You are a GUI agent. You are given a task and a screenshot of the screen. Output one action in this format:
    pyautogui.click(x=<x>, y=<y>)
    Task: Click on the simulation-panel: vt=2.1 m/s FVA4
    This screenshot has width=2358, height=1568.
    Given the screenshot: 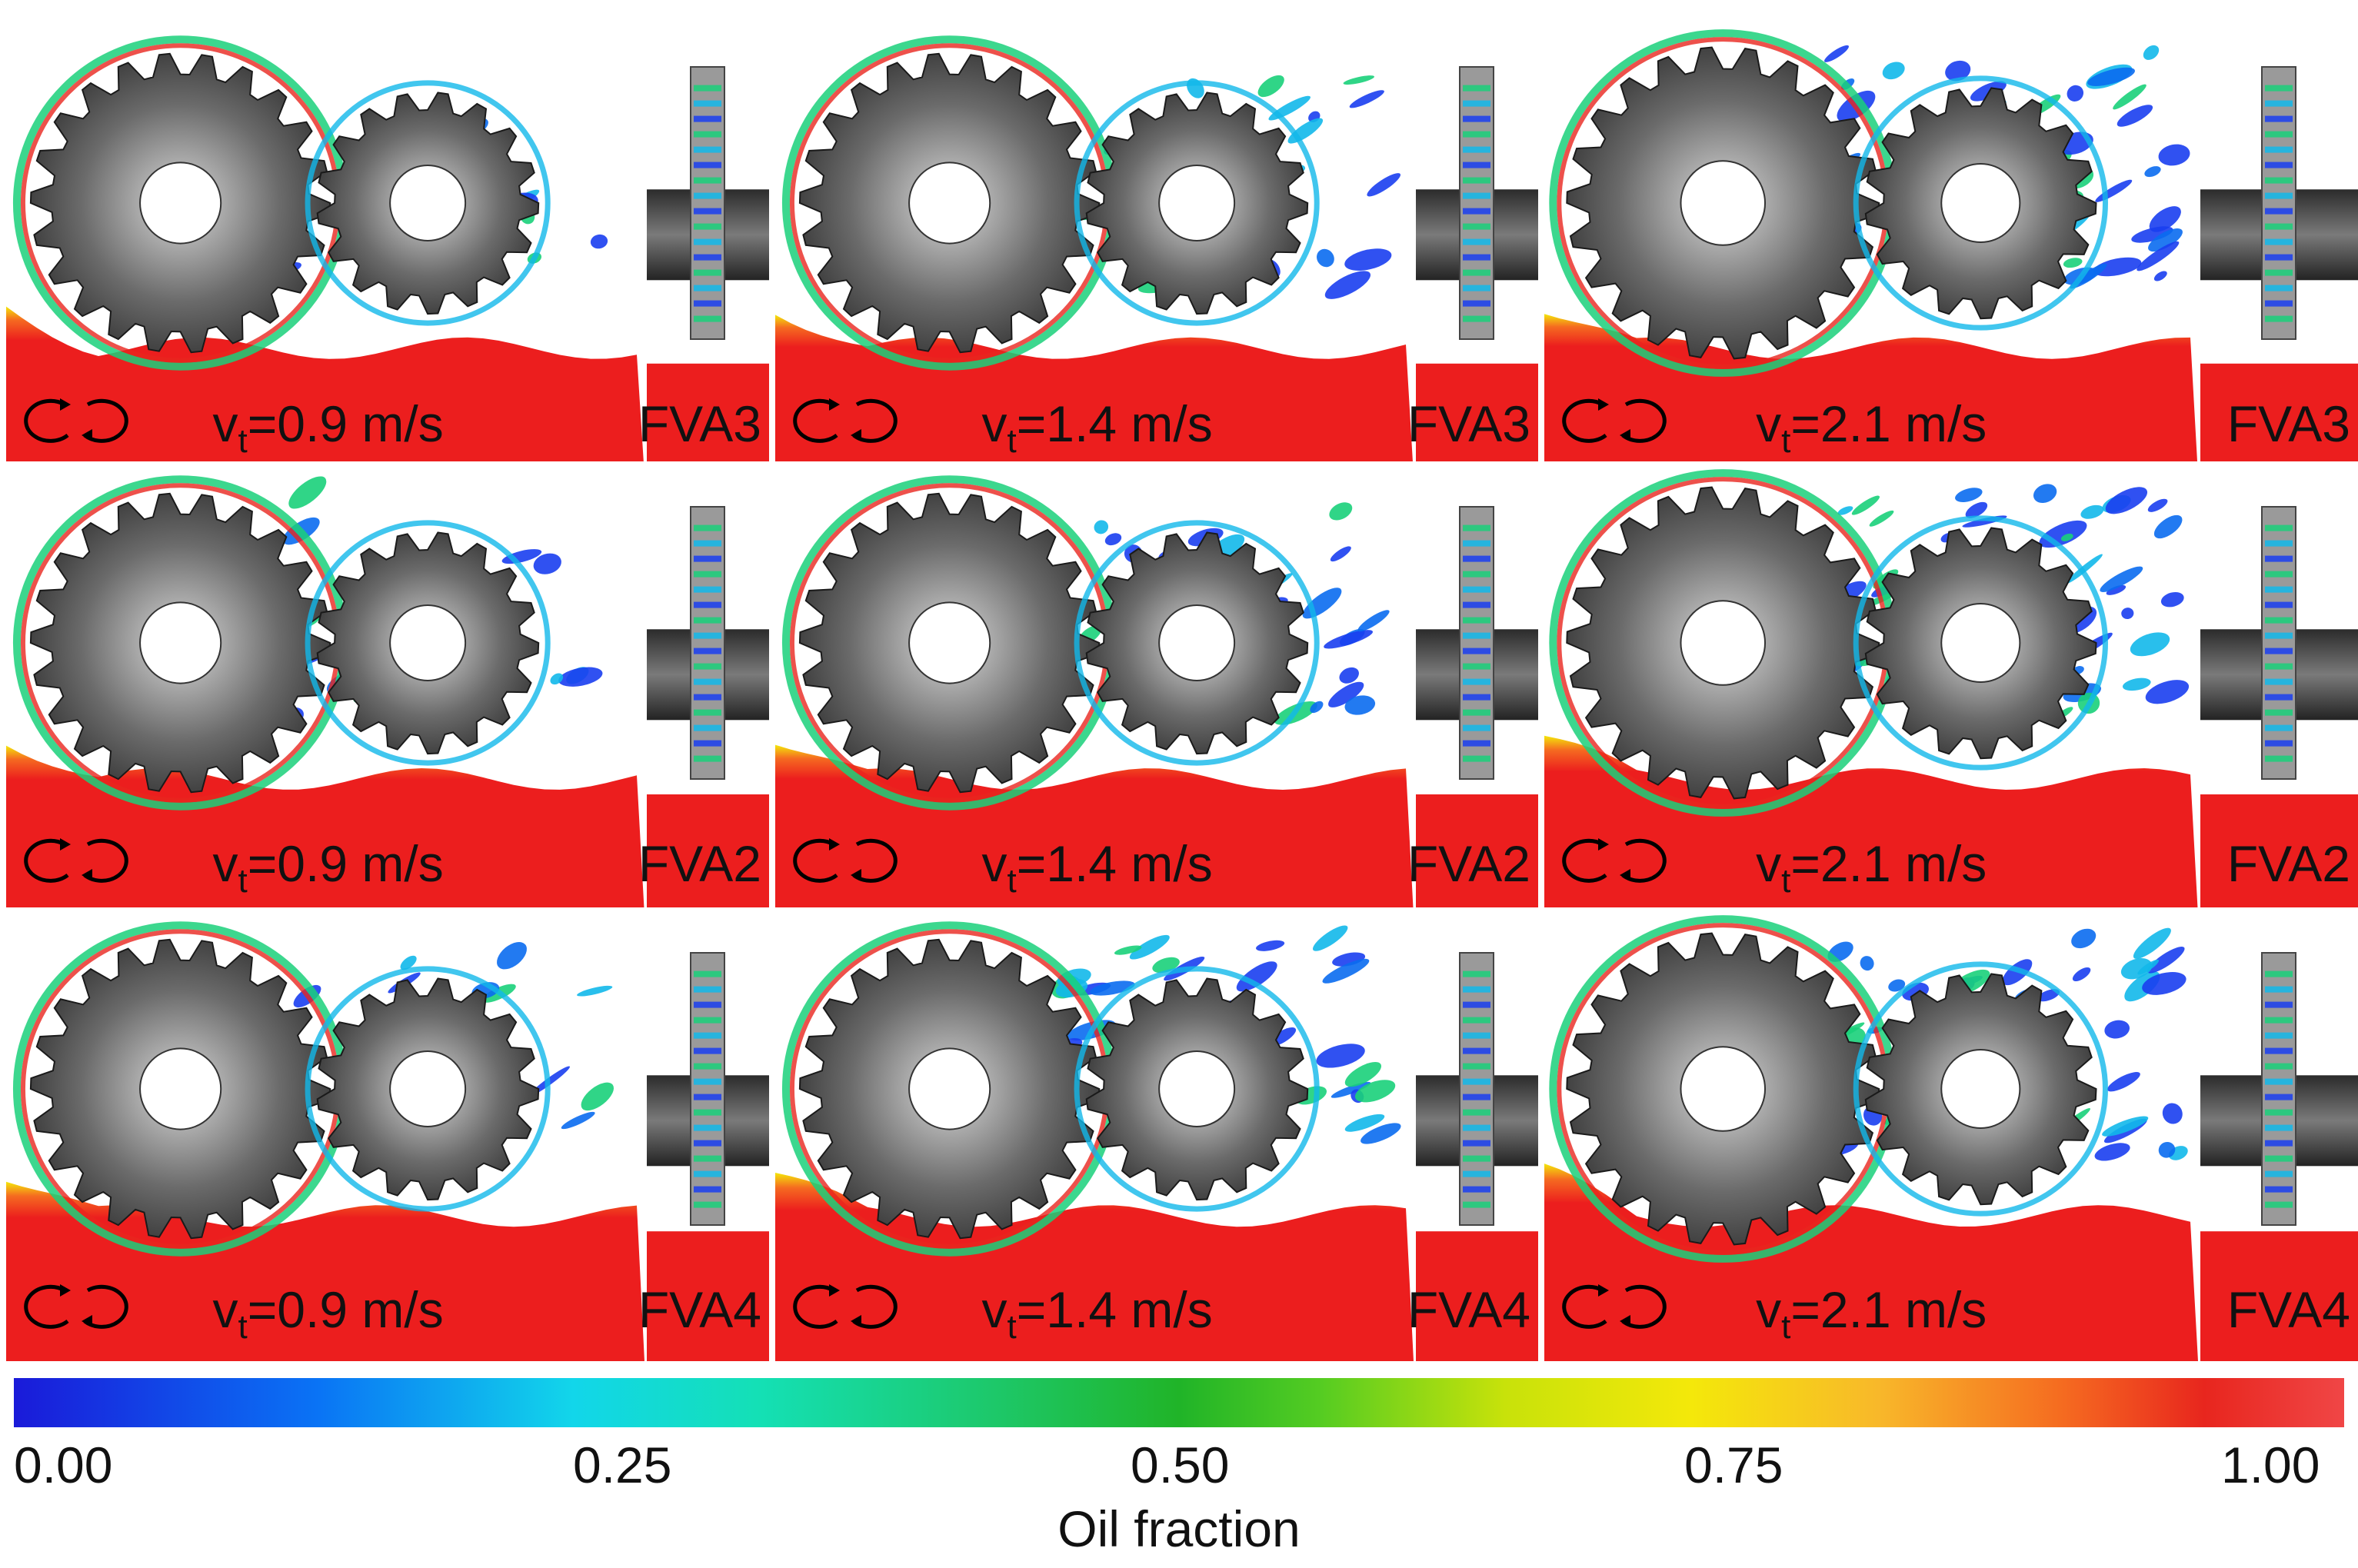 What is the action you would take?
    pyautogui.click(x=1948, y=1134)
    